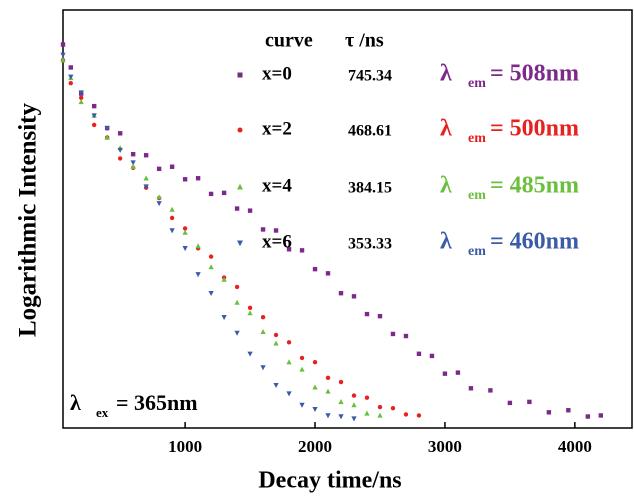  What do you see at coordinates (185, 446) in the screenshot?
I see `x-tick-label: 1000` at bounding box center [185, 446].